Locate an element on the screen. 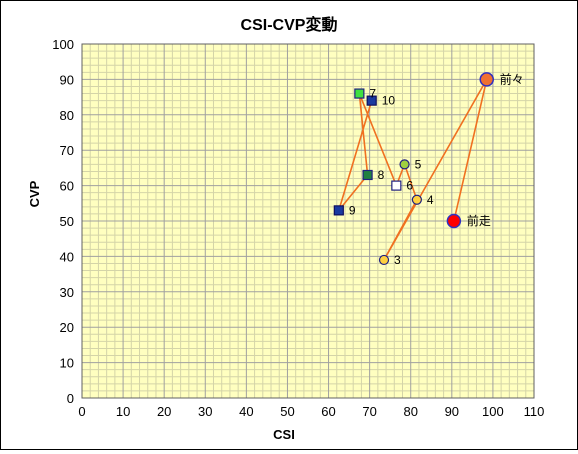  y-tick-label: 10 is located at coordinates (67, 363).